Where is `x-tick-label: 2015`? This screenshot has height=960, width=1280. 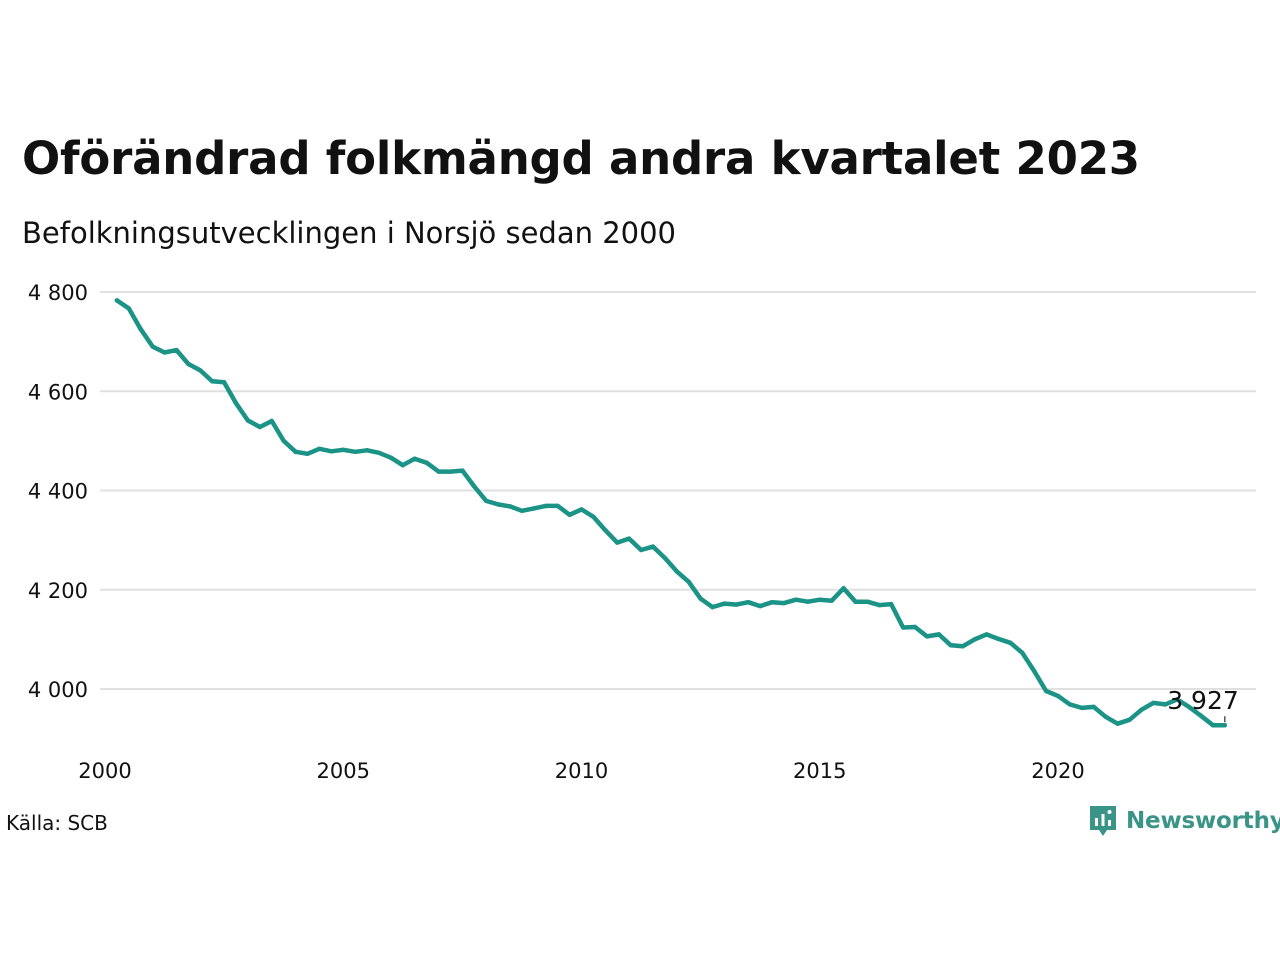 x-tick-label: 2015 is located at coordinates (819, 771).